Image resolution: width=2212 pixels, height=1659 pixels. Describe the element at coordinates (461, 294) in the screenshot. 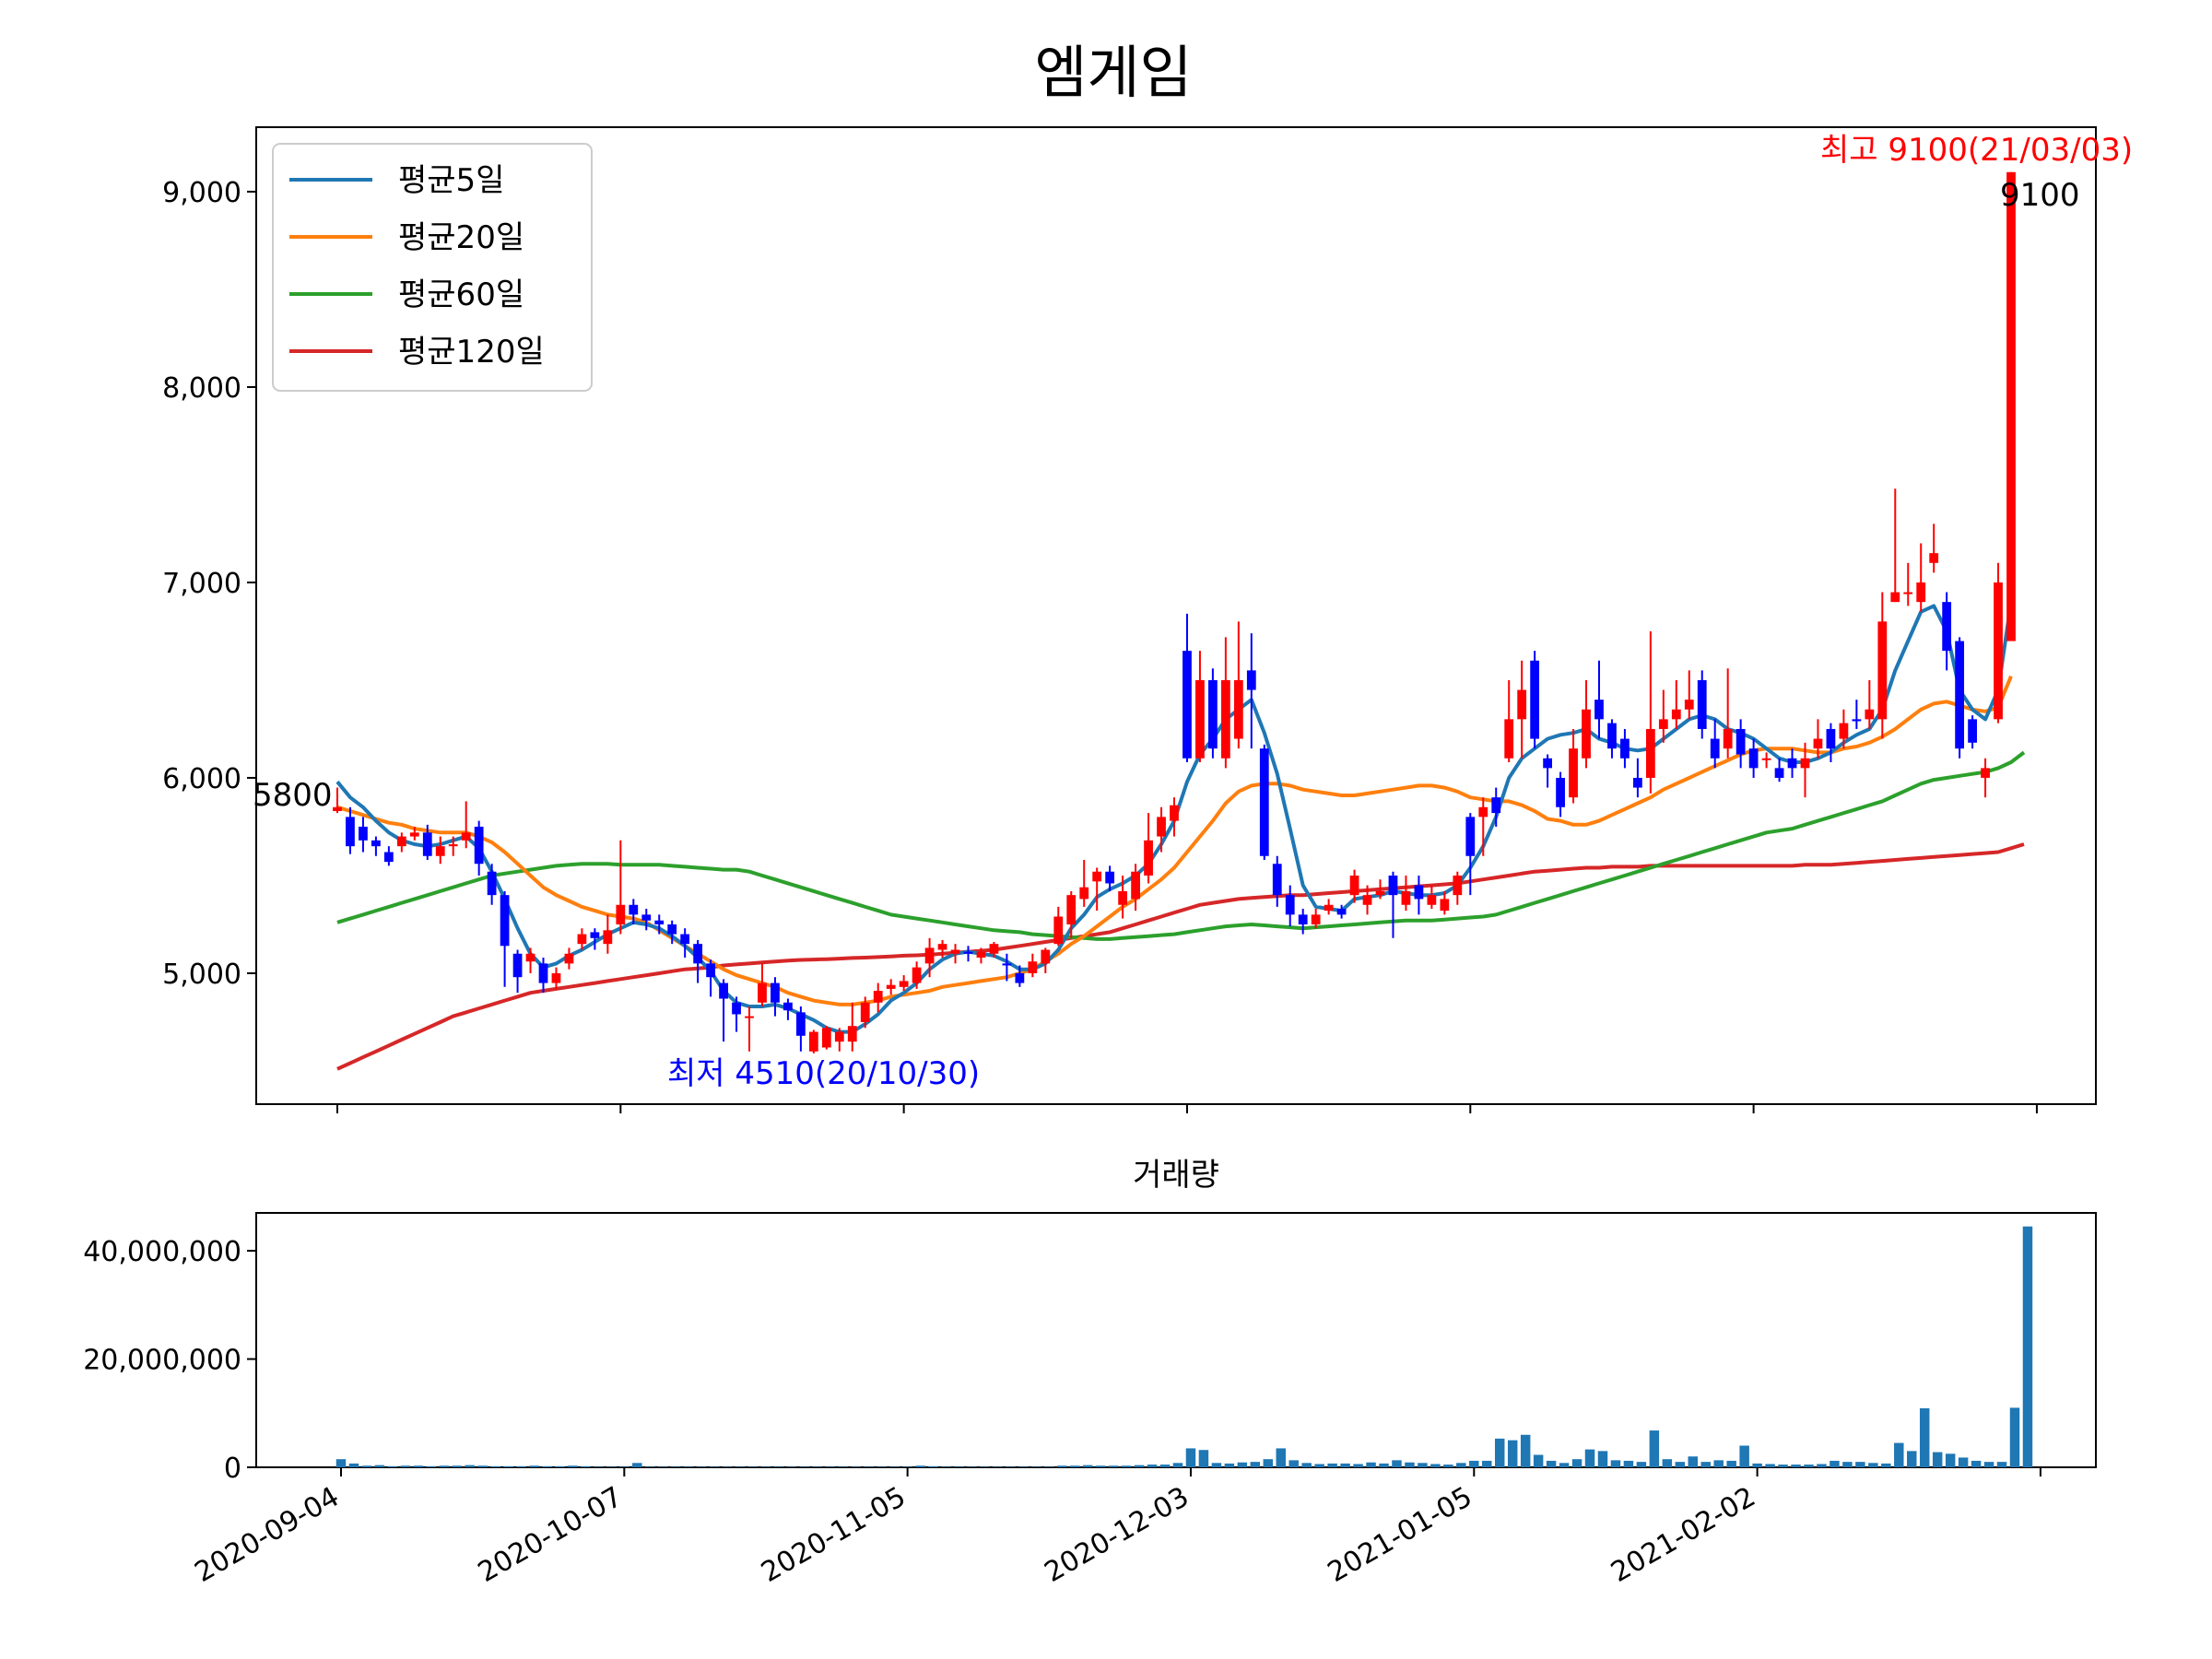

I see `legend-label-ma60: 평균60일` at that location.